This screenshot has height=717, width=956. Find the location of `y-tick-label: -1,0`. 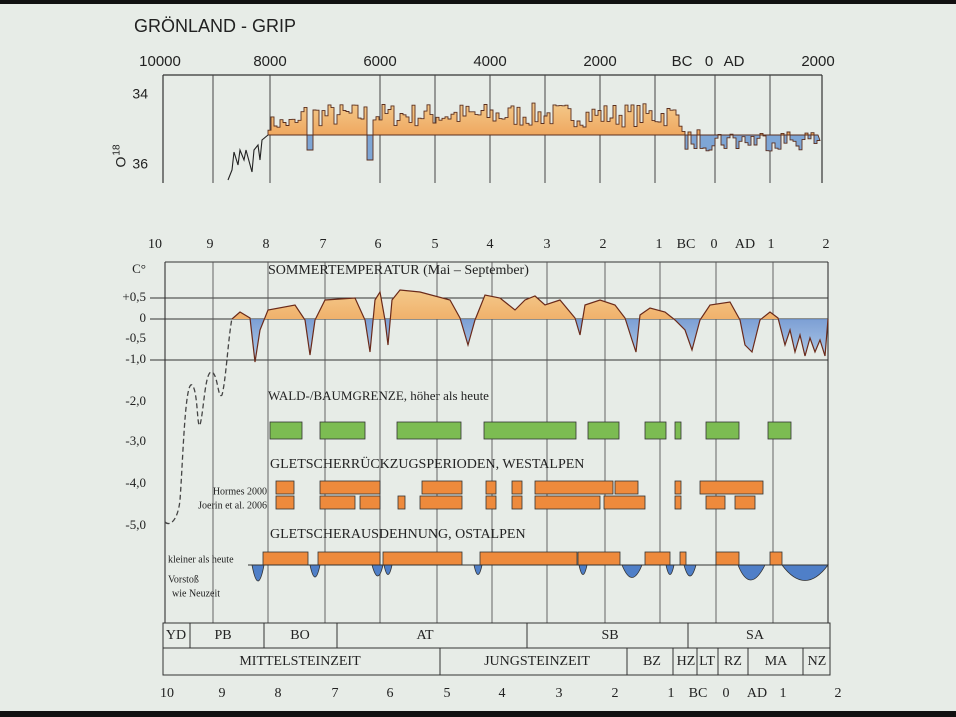

y-tick-label: -1,0 is located at coordinates (135, 358).